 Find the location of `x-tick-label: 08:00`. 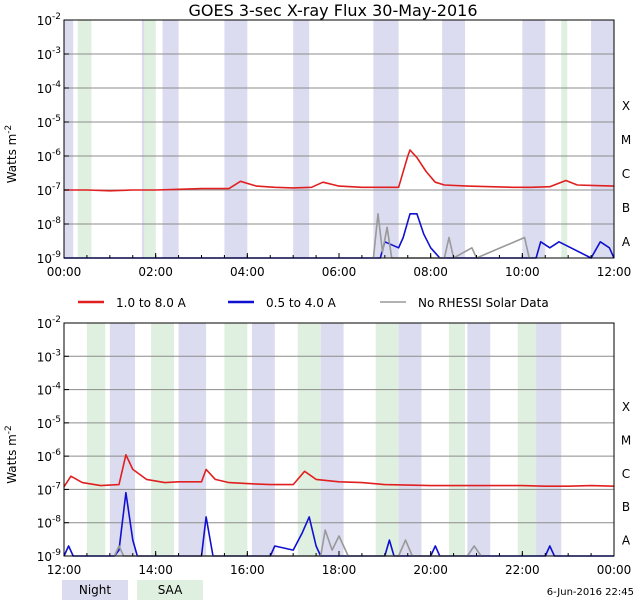

x-tick-label: 08:00 is located at coordinates (430, 272).